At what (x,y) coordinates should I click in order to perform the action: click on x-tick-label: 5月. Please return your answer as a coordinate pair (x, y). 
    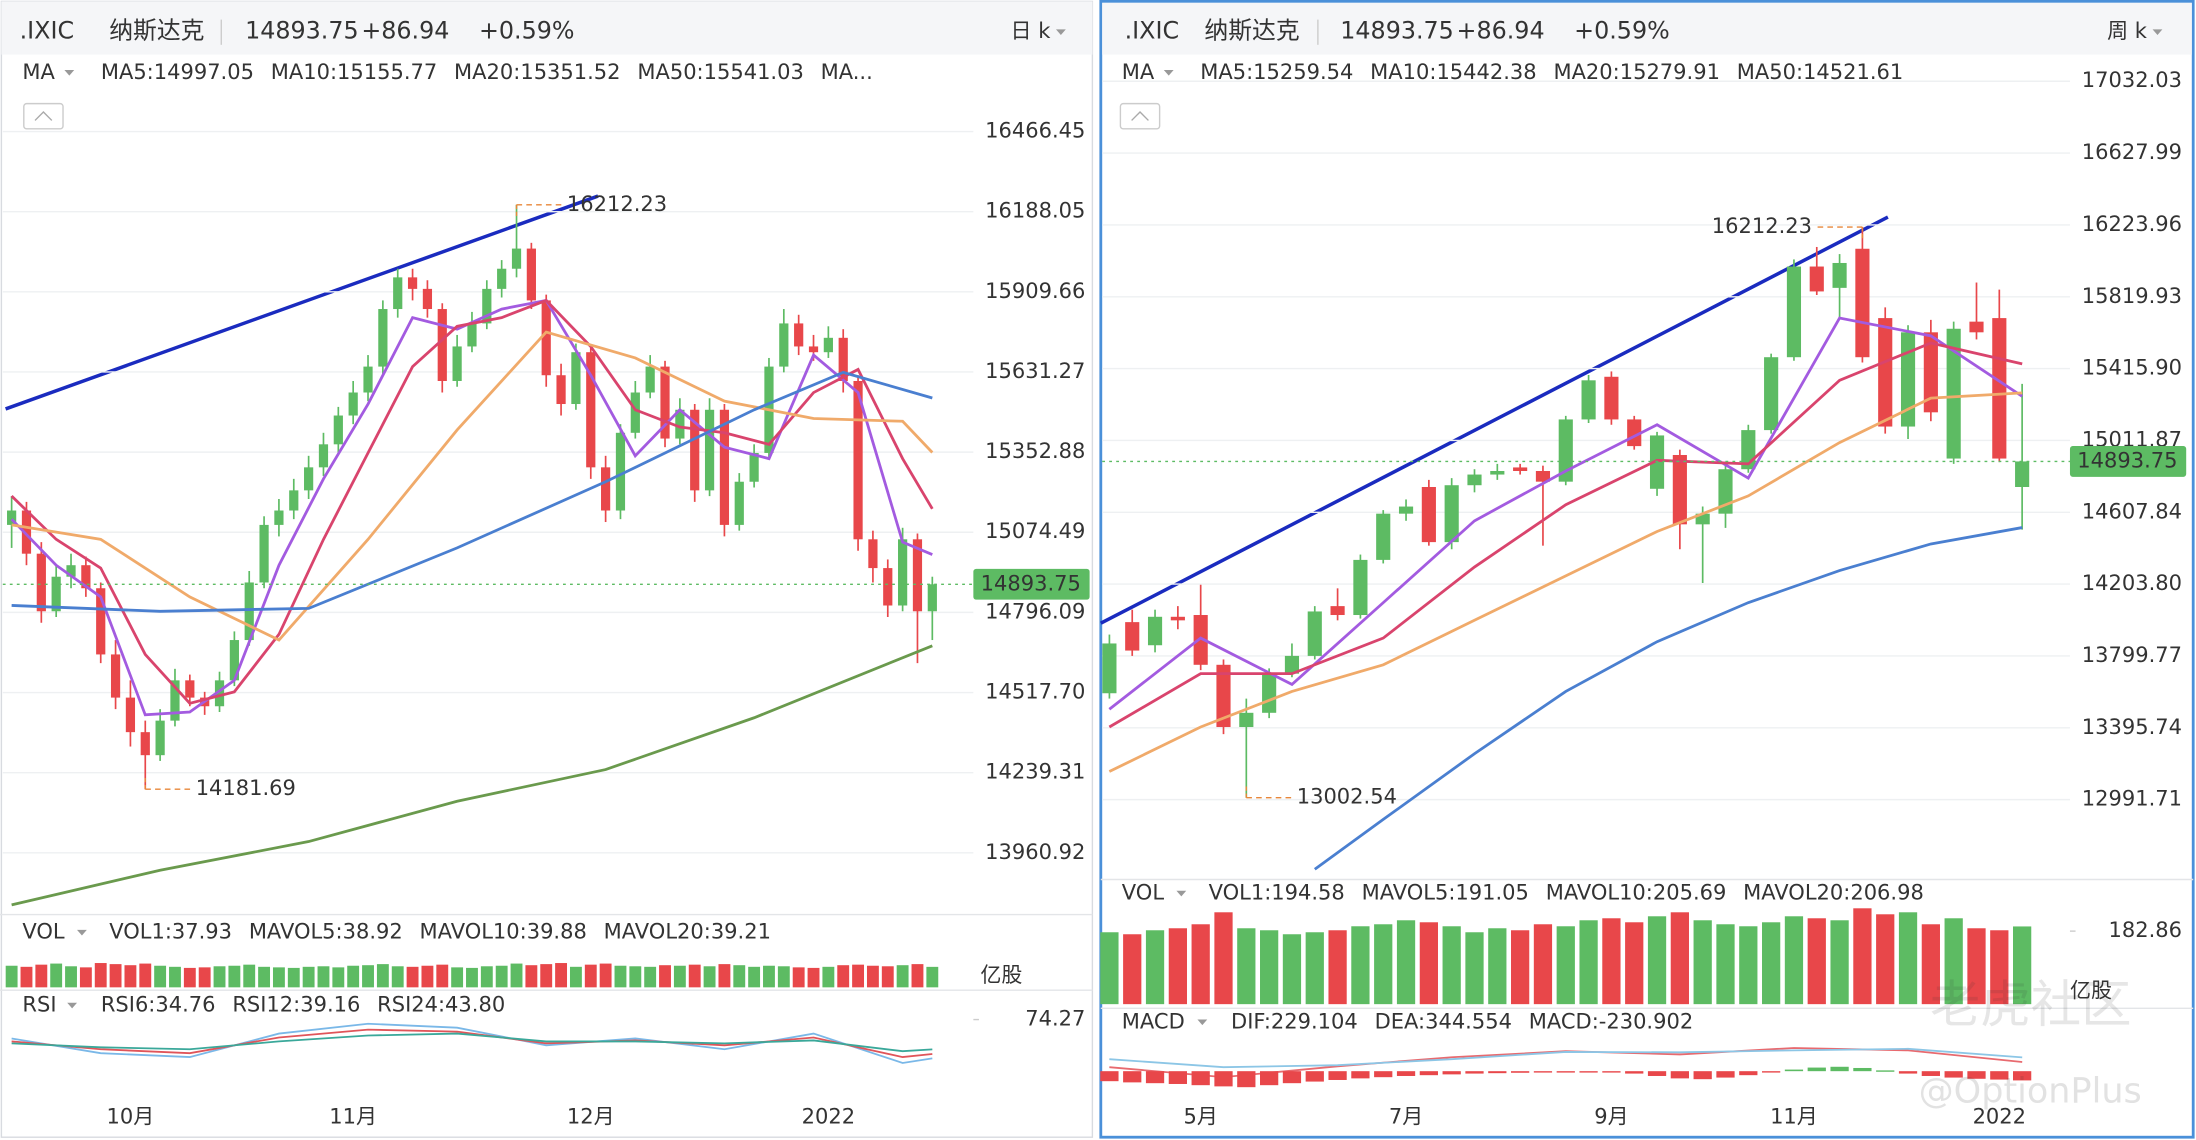
    Looking at the image, I should click on (1200, 1117).